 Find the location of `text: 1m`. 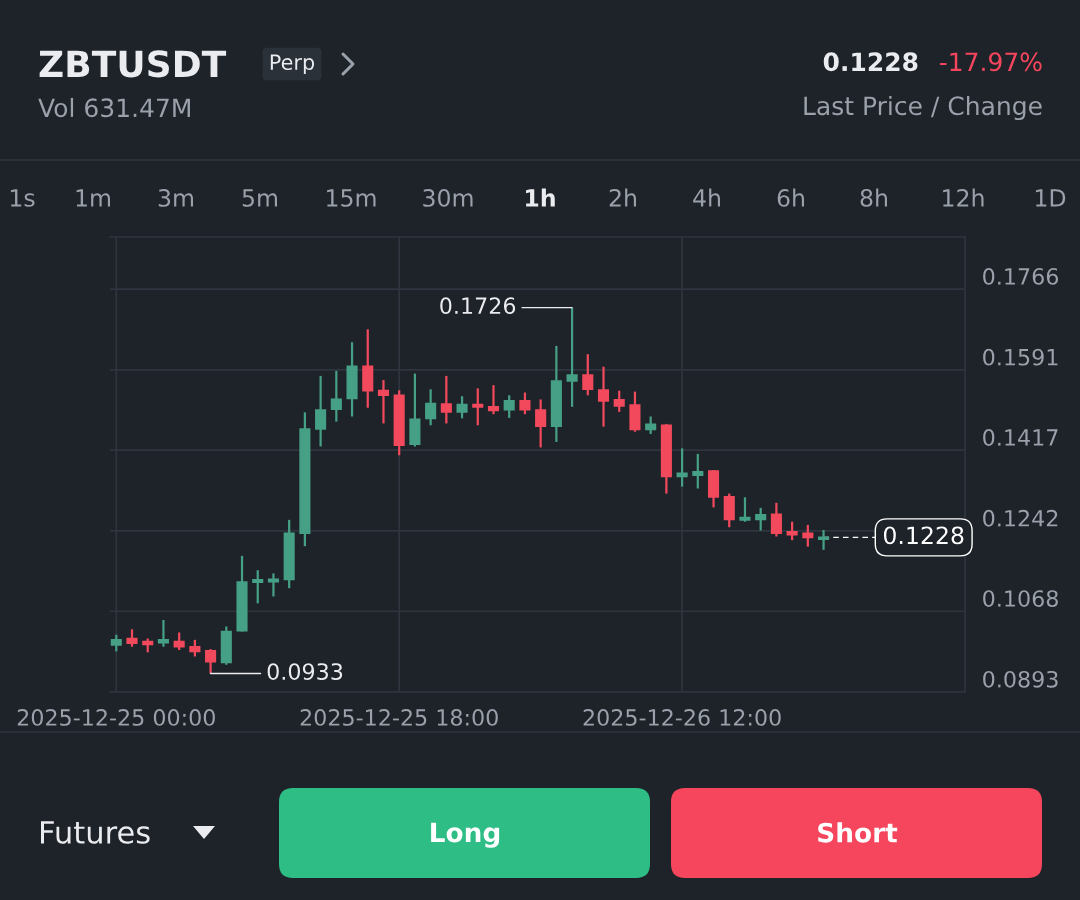

text: 1m is located at coordinates (93, 198).